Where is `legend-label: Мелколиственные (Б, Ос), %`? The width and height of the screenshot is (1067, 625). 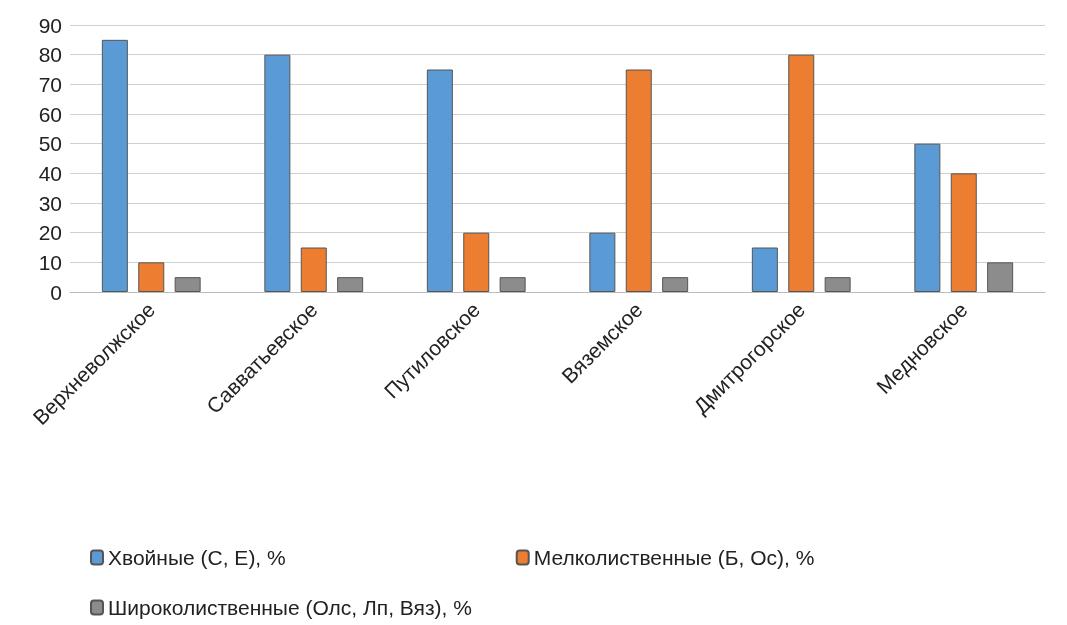
legend-label: Мелколиственные (Б, Ос), % is located at coordinates (674, 557).